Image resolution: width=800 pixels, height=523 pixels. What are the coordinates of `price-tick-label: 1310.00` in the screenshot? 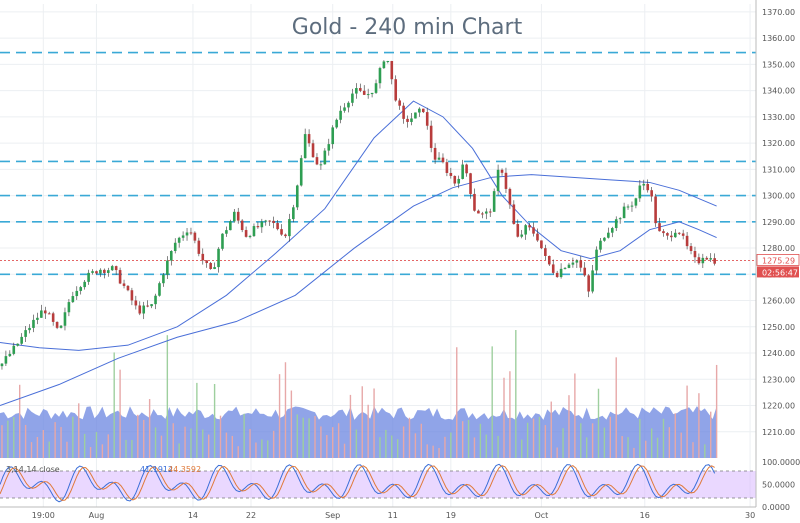 It's located at (778, 169).